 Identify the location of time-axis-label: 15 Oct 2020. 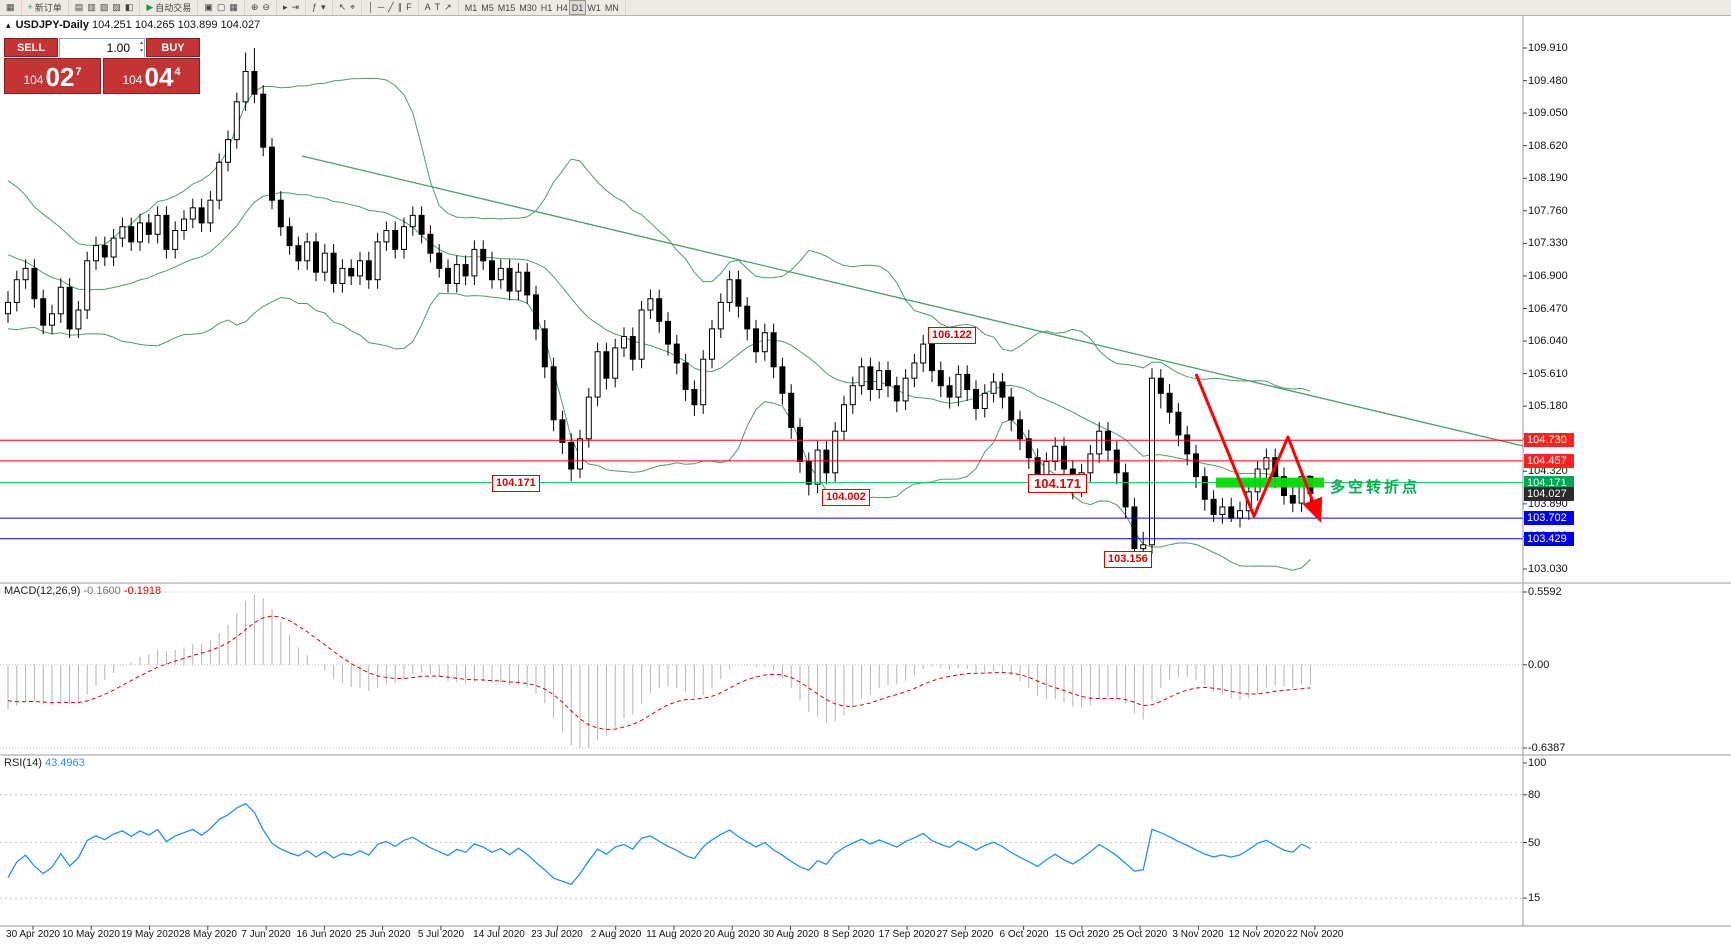
(1082, 934).